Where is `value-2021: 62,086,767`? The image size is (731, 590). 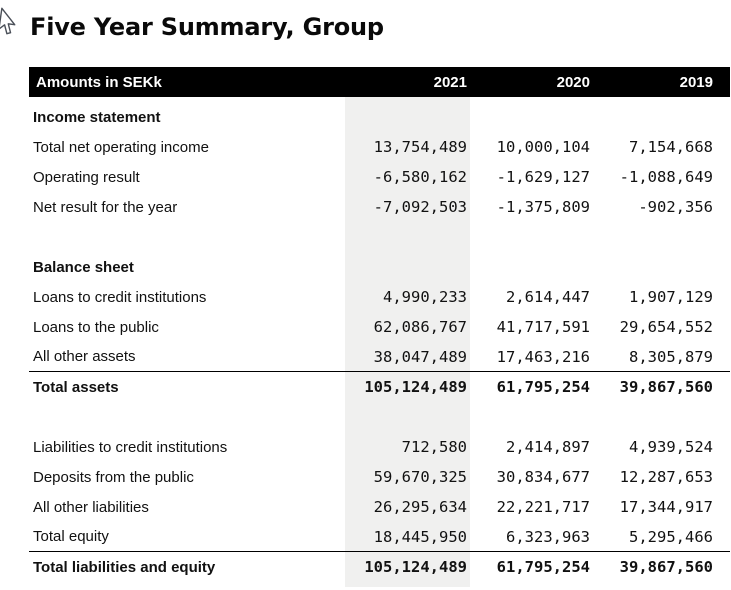
value-2021: 62,086,767 is located at coordinates (420, 327).